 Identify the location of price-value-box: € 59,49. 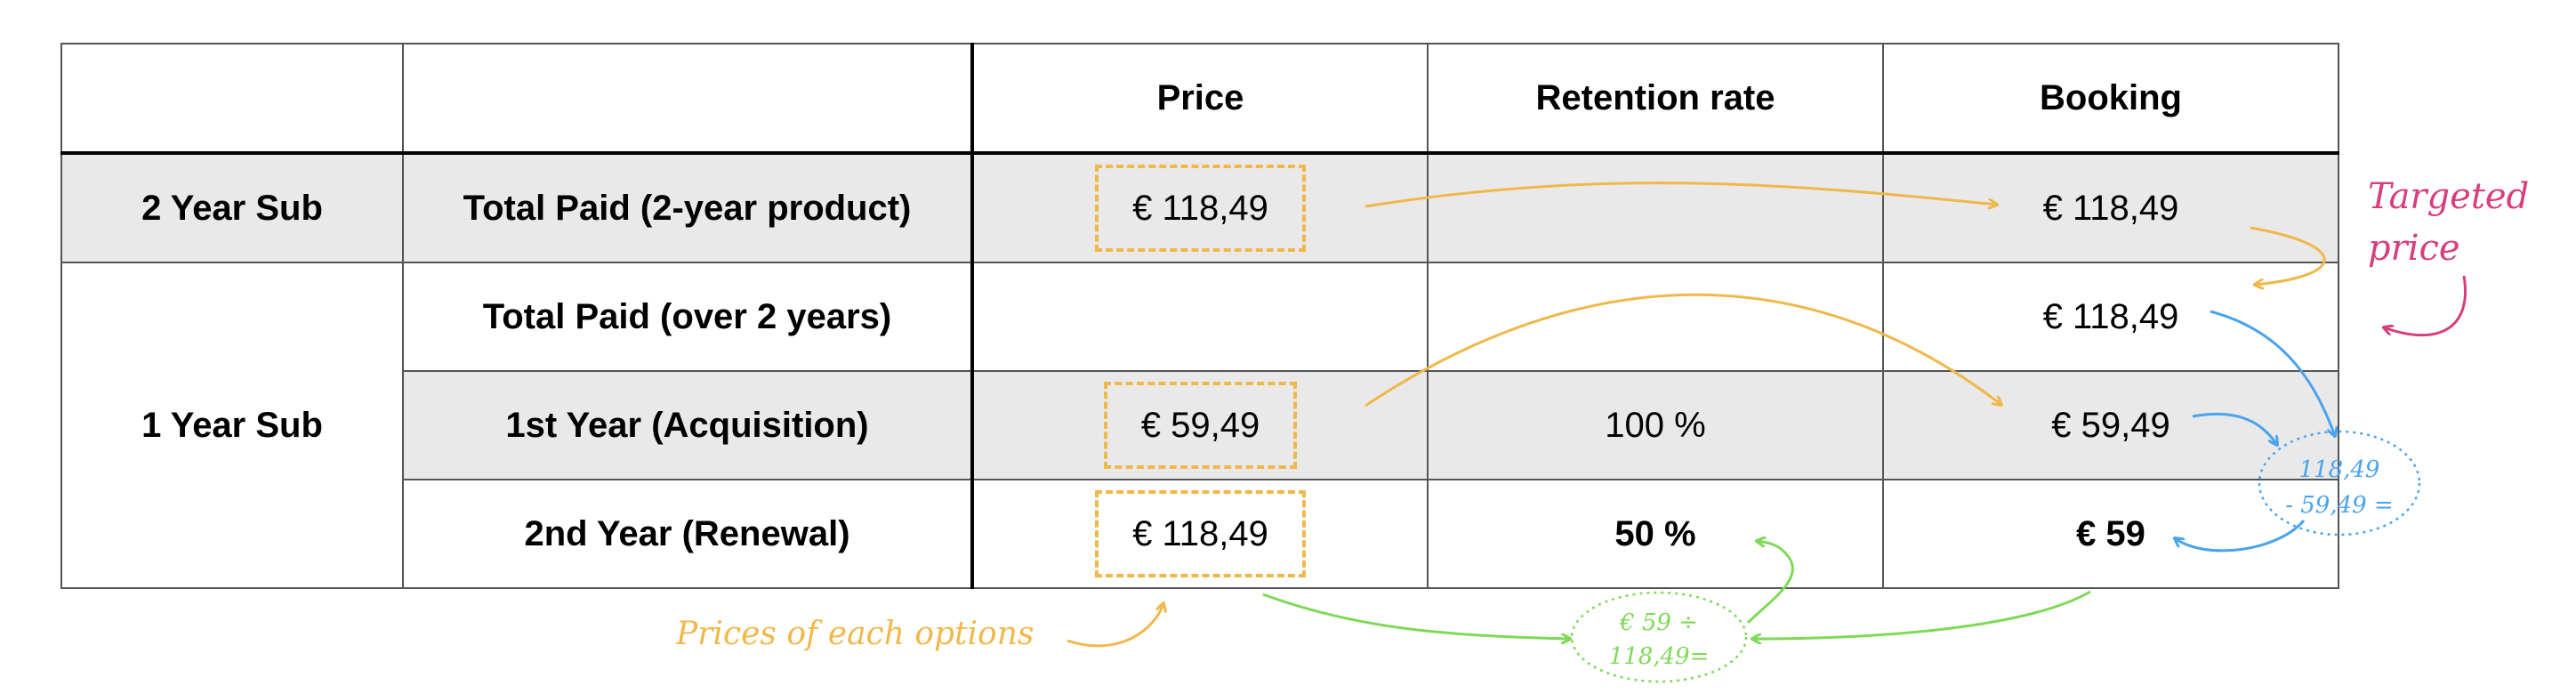
(1200, 425).